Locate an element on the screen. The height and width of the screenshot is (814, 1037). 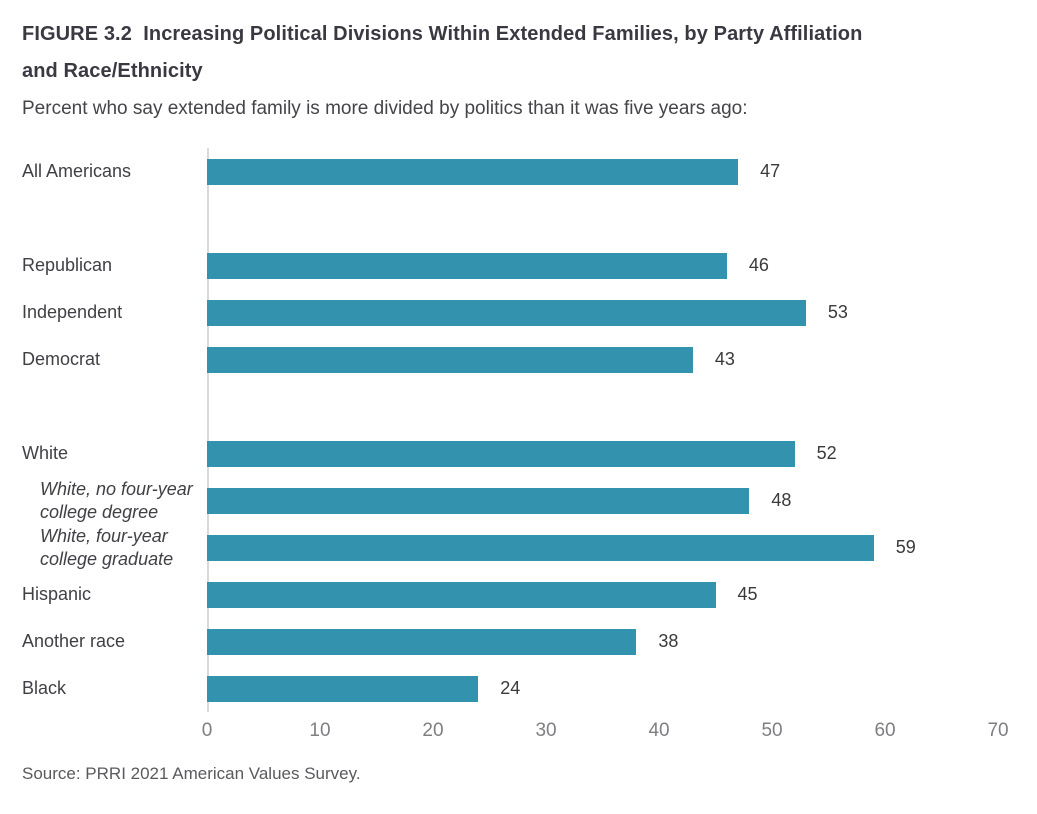
chart-row: Independent 53 is located at coordinates (518, 312).